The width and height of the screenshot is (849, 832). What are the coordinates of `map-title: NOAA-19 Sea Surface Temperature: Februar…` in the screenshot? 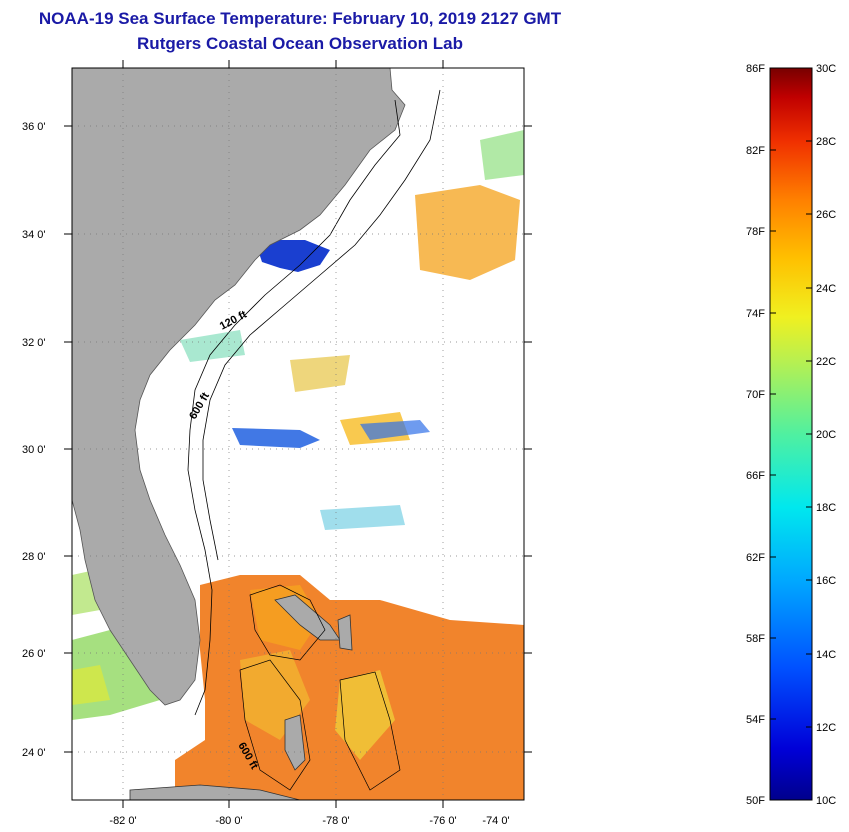 It's located at (300, 18).